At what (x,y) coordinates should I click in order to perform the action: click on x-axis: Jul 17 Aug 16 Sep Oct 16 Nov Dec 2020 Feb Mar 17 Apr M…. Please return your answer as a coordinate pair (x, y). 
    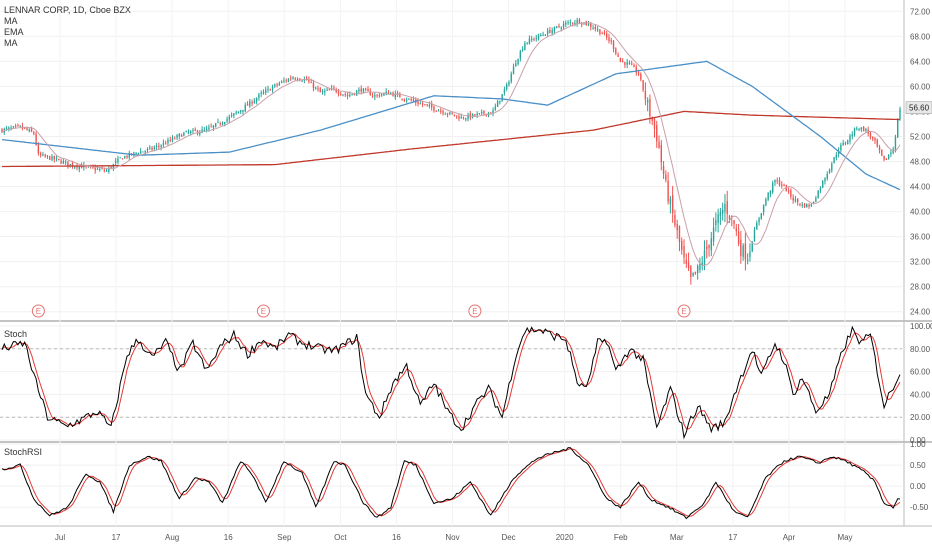
    Looking at the image, I should click on (454, 537).